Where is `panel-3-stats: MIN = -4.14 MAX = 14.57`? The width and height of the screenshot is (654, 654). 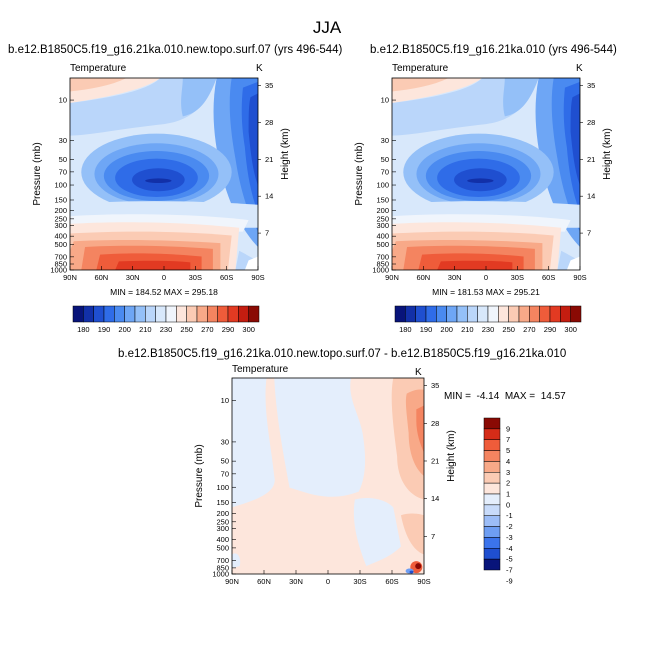 panel-3-stats: MIN = -4.14 MAX = 14.57 is located at coordinates (505, 396).